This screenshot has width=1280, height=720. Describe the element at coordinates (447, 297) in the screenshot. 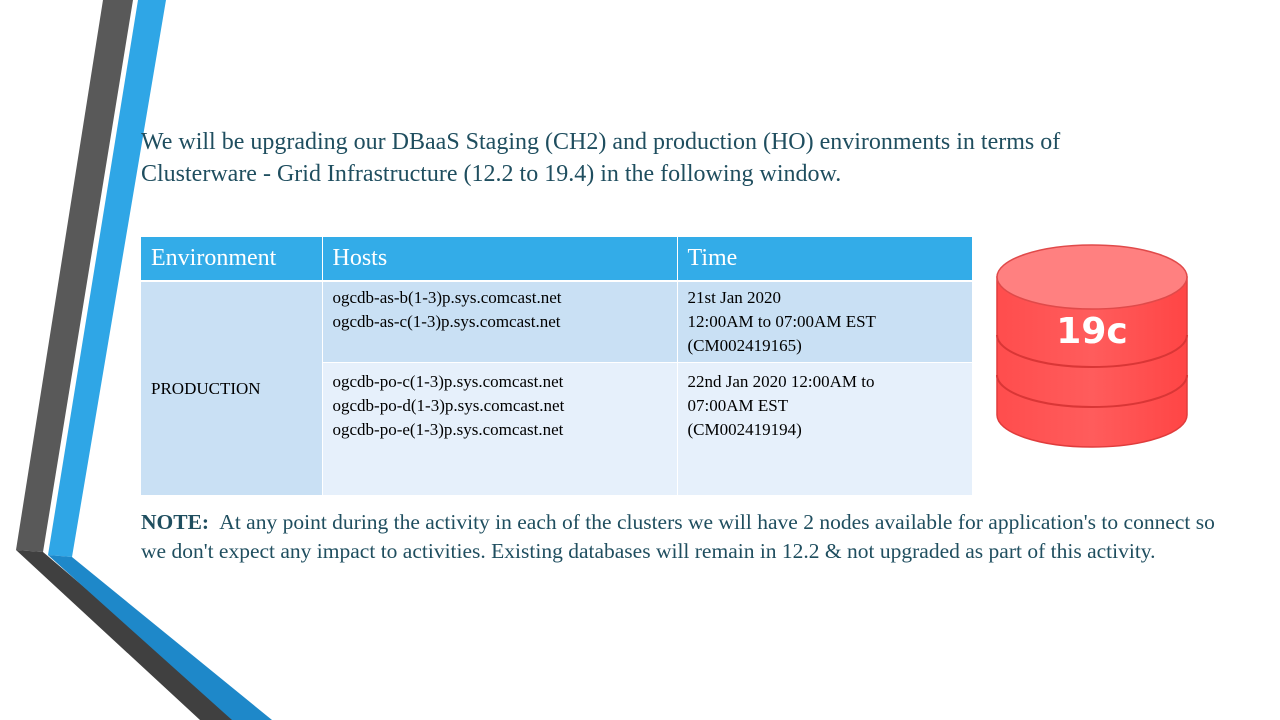

I see `host-name: ogcdb-as-b(1-3)p.sys.comcast.net` at that location.